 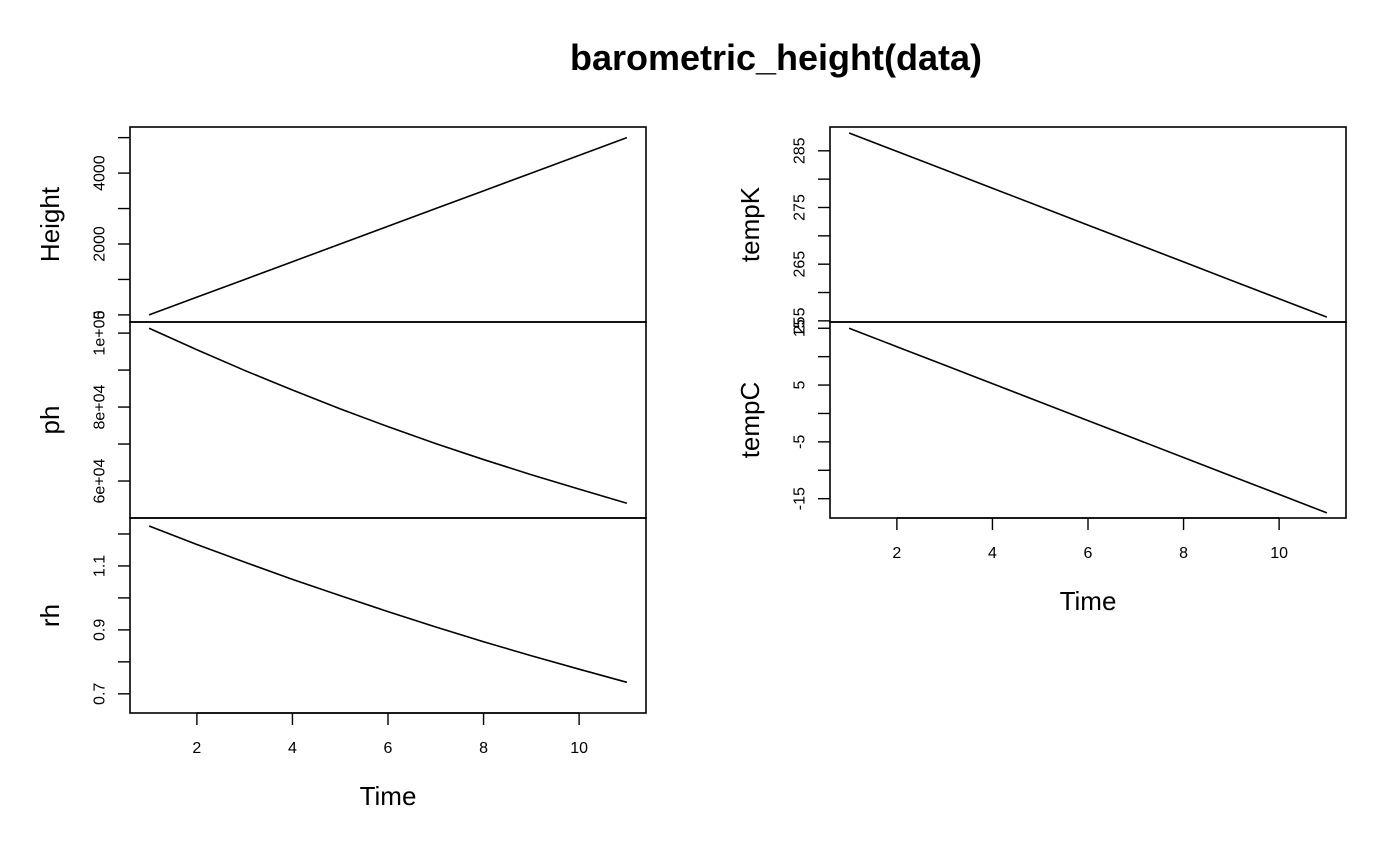 What do you see at coordinates (800, 207) in the screenshot?
I see `y-tick-label: 275` at bounding box center [800, 207].